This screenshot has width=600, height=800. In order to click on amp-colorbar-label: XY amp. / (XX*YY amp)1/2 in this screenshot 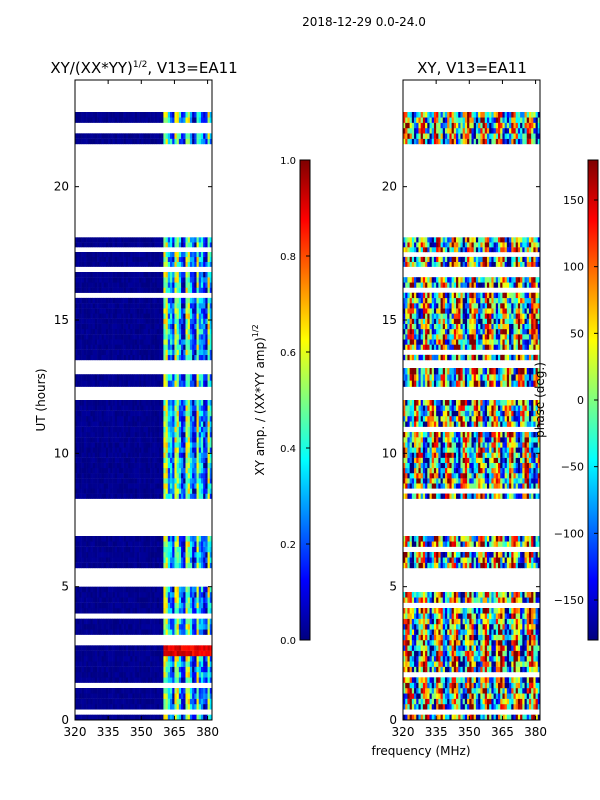, I will do `click(259, 399)`.